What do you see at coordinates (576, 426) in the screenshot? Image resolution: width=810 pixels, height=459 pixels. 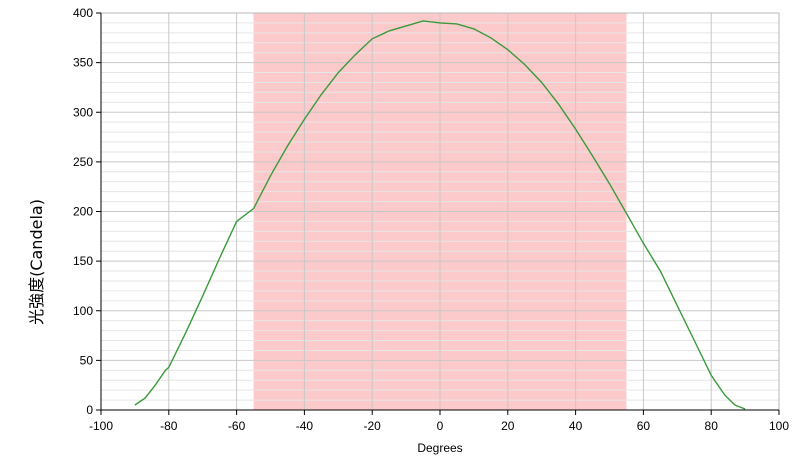 I see `x-tick-label: 40` at bounding box center [576, 426].